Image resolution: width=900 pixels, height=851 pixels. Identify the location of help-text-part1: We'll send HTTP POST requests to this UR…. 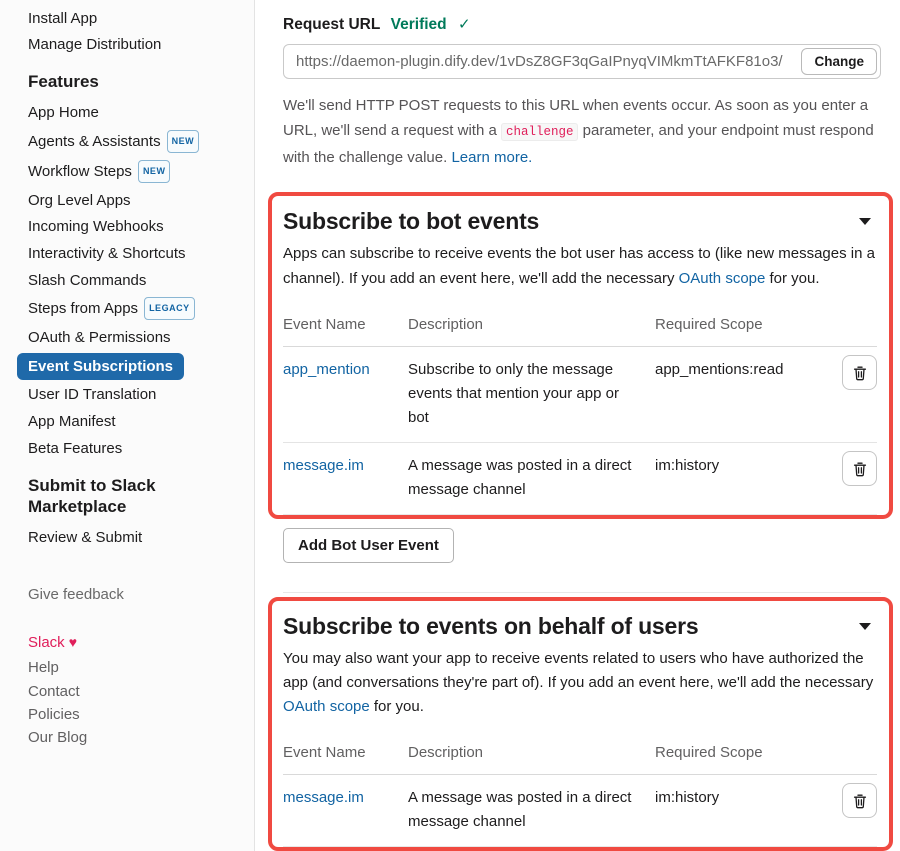
(576, 118).